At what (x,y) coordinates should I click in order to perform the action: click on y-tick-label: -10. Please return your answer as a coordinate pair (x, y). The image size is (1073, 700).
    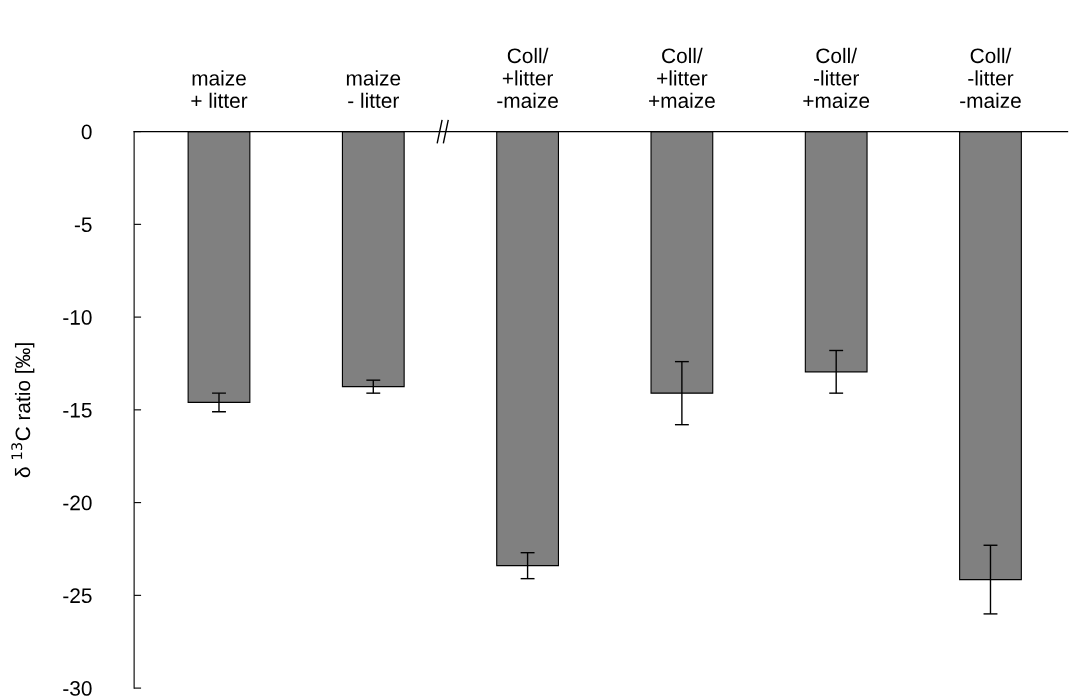
    Looking at the image, I should click on (77, 317).